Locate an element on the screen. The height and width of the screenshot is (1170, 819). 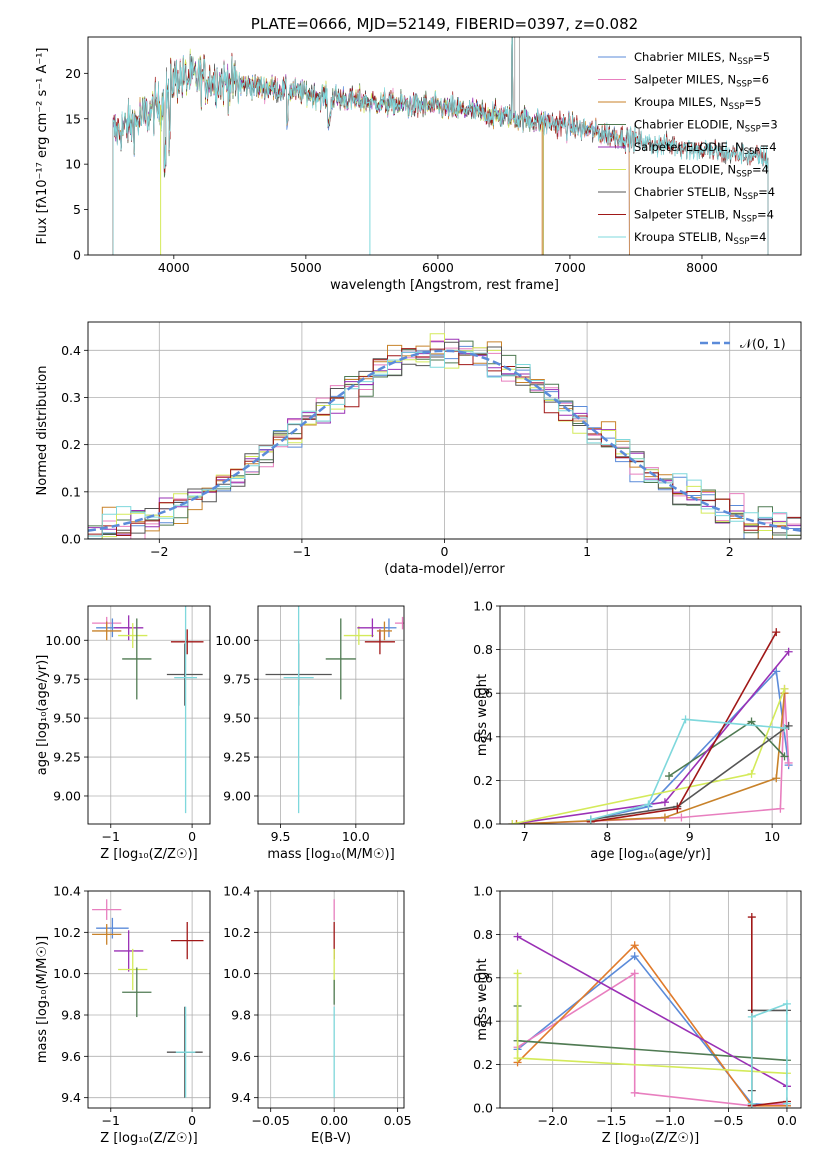
legend-label-end: =5 is located at coordinates (752, 102).